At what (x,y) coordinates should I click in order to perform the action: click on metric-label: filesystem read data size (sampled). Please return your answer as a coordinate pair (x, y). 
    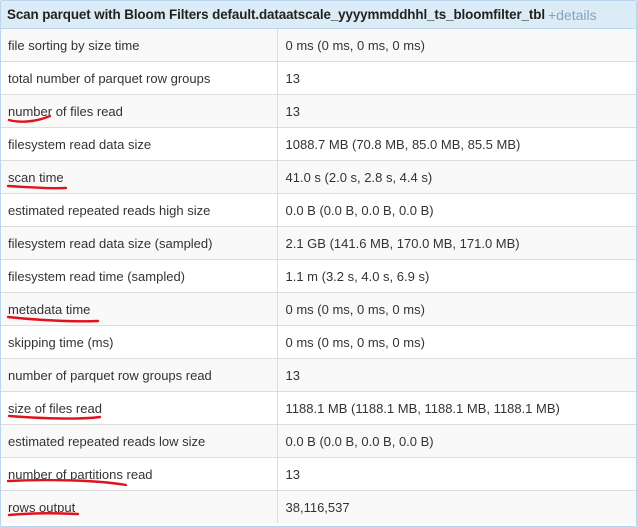
    Looking at the image, I should click on (110, 243).